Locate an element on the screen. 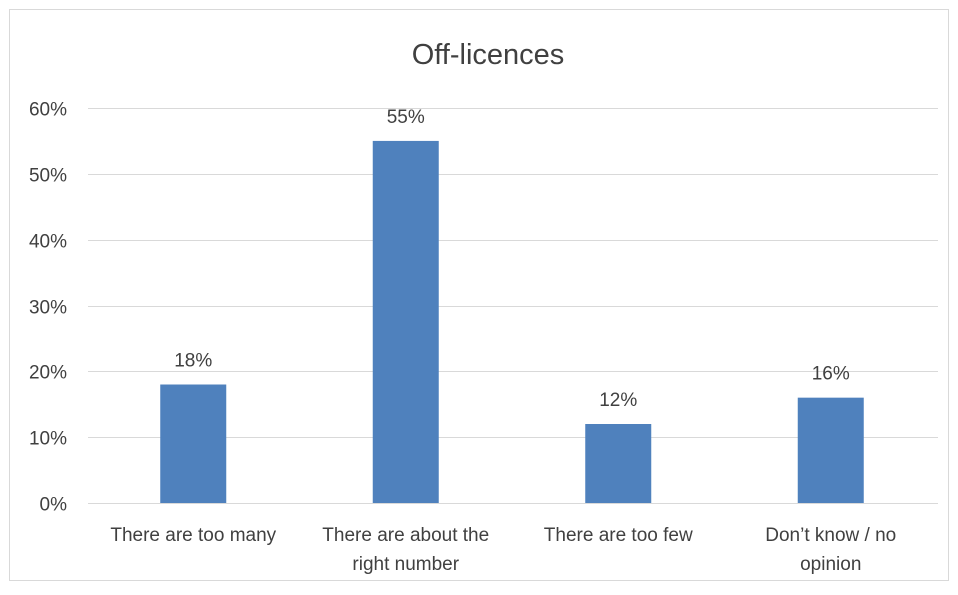  x-tick-label: There are too many is located at coordinates (193, 535).